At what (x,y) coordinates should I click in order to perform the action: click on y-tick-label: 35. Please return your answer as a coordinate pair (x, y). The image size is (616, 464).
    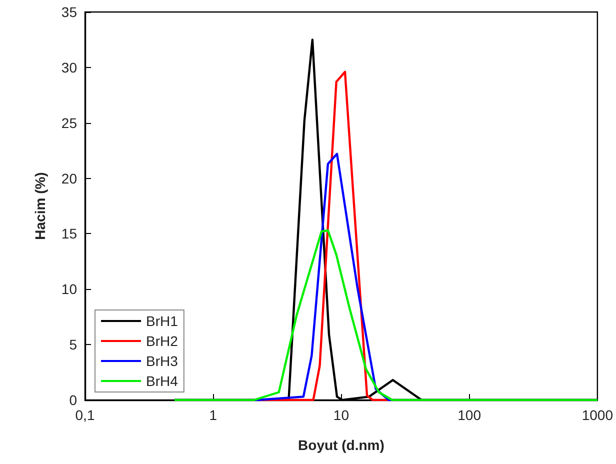
    Looking at the image, I should click on (69, 12).